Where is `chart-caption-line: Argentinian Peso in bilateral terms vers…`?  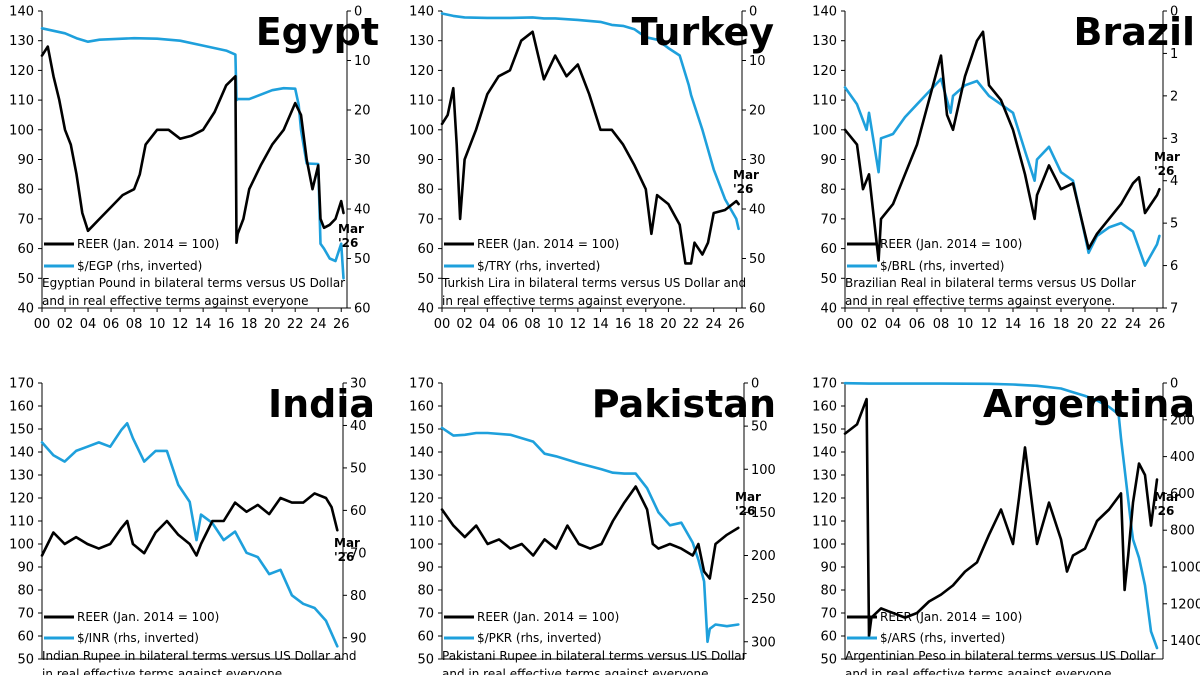 chart-caption-line: Argentinian Peso in bilateral terms vers… is located at coordinates (1000, 656).